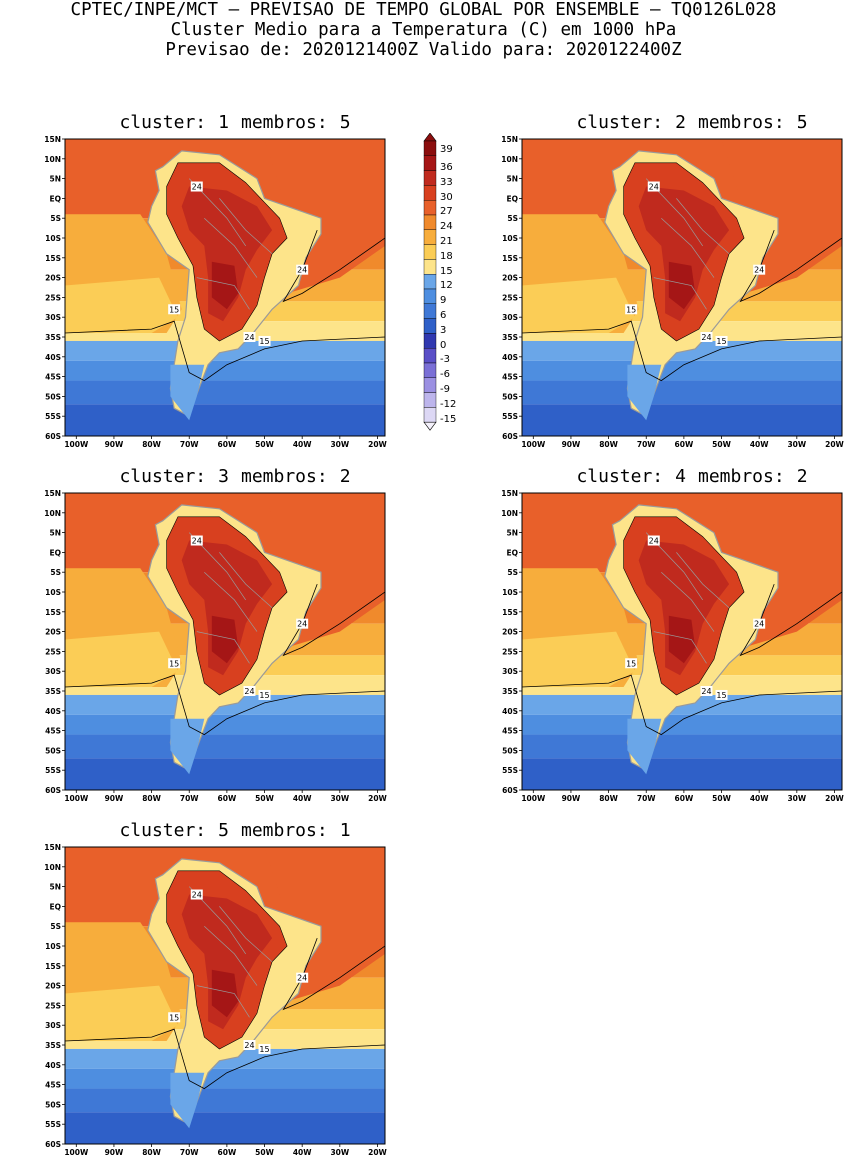 The width and height of the screenshot is (847, 1165). Describe the element at coordinates (53, 337) in the screenshot. I see `lat-tick-label: 35S` at that location.